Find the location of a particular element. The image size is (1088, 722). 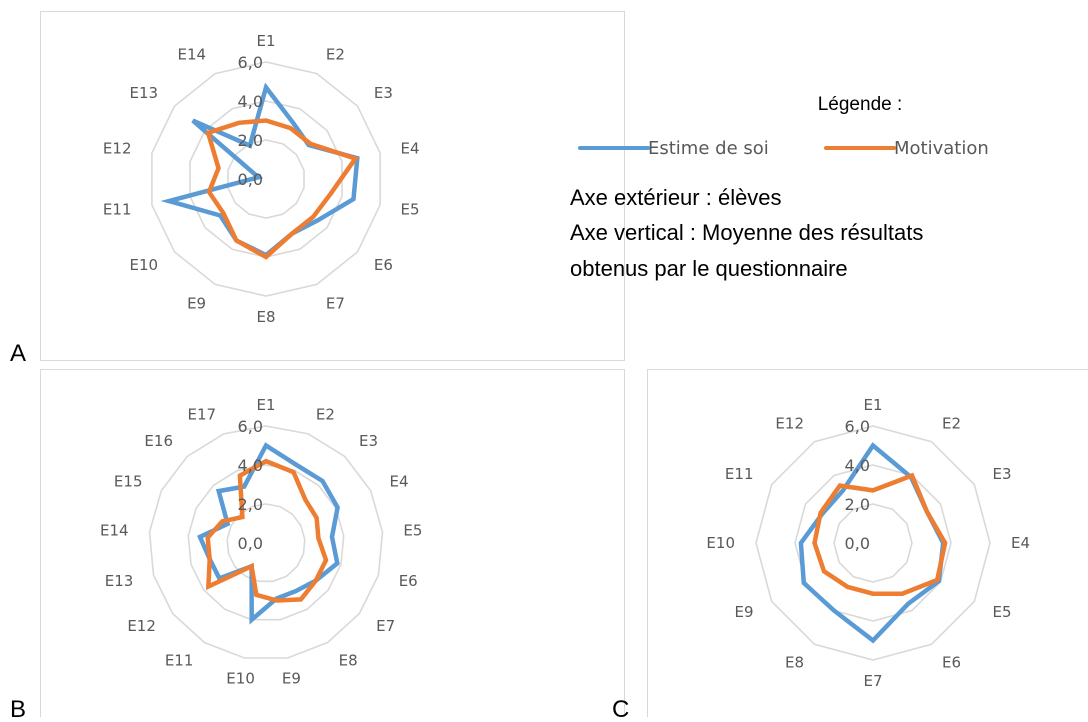

legend-title: Légende : is located at coordinates (860, 104).